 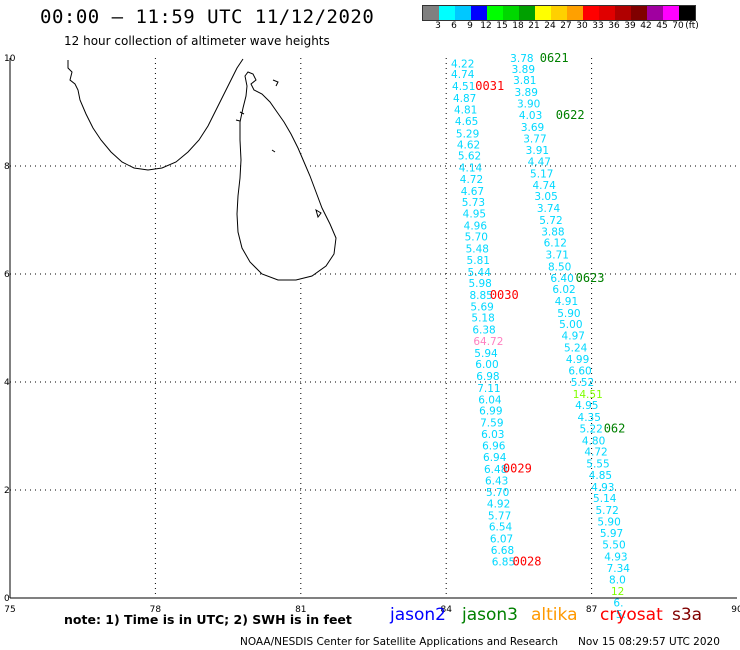 I want to click on colorbar-label: 39, so click(x=630, y=26).